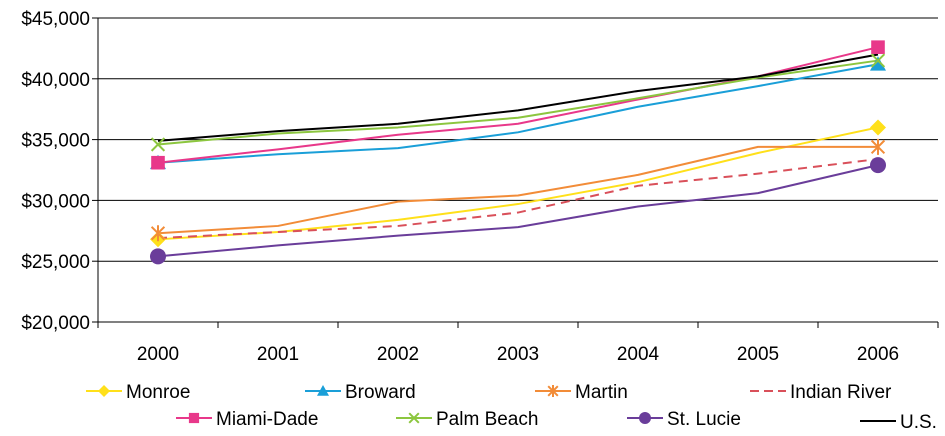 The width and height of the screenshot is (945, 436). I want to click on y-tick-label: $40,000, so click(55, 80).